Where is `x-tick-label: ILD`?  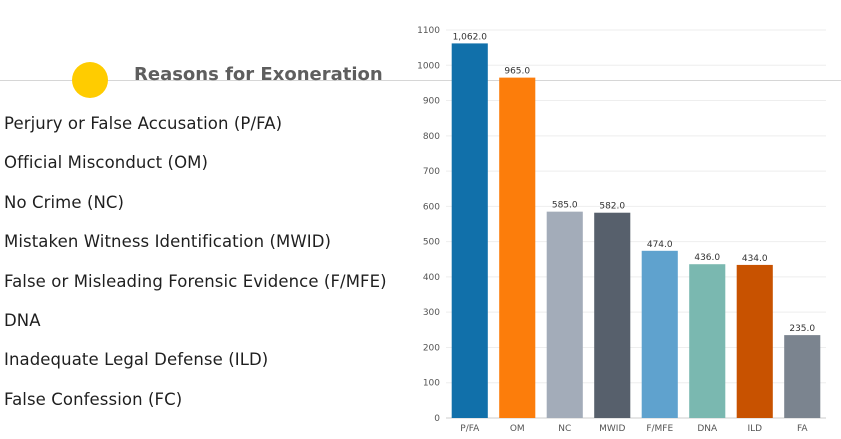
x-tick-label: ILD is located at coordinates (754, 429).